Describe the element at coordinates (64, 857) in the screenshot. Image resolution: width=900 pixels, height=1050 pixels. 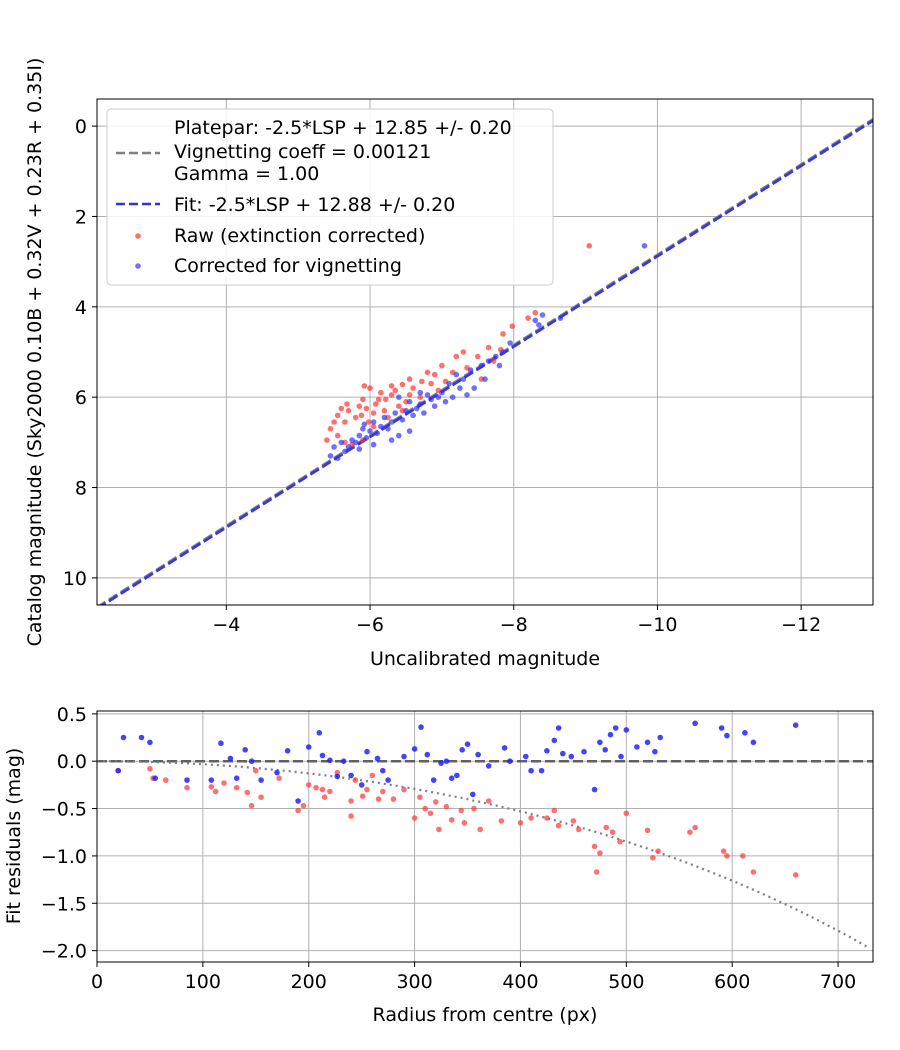
I see `bottom-y-tick-label: −1.0` at that location.